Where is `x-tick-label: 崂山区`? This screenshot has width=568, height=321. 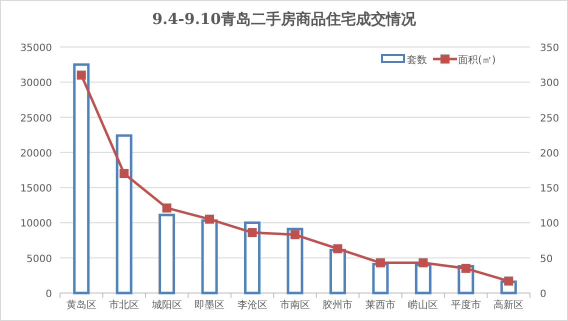 x-tick-label: 崂山区 is located at coordinates (423, 305).